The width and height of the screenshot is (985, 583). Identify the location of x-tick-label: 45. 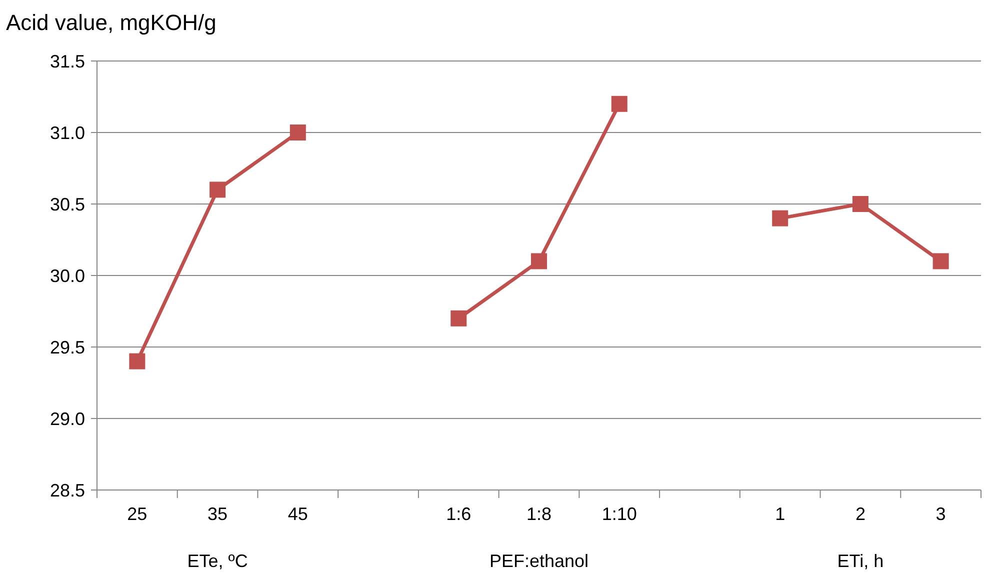
(298, 514).